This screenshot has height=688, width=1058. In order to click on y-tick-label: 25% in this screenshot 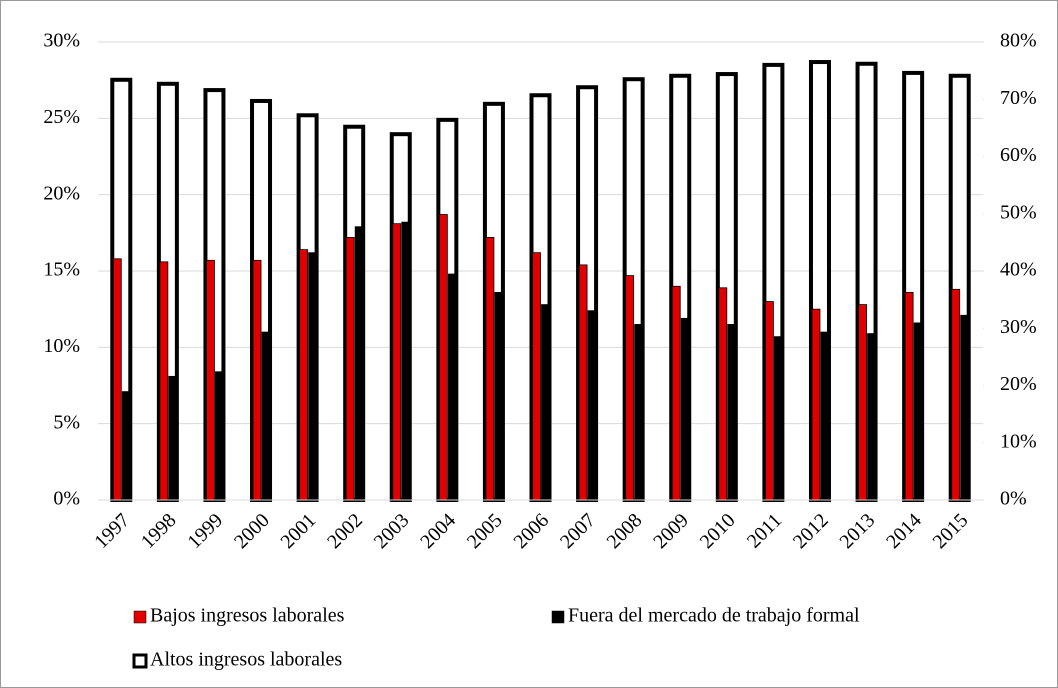, I will do `click(61, 117)`.